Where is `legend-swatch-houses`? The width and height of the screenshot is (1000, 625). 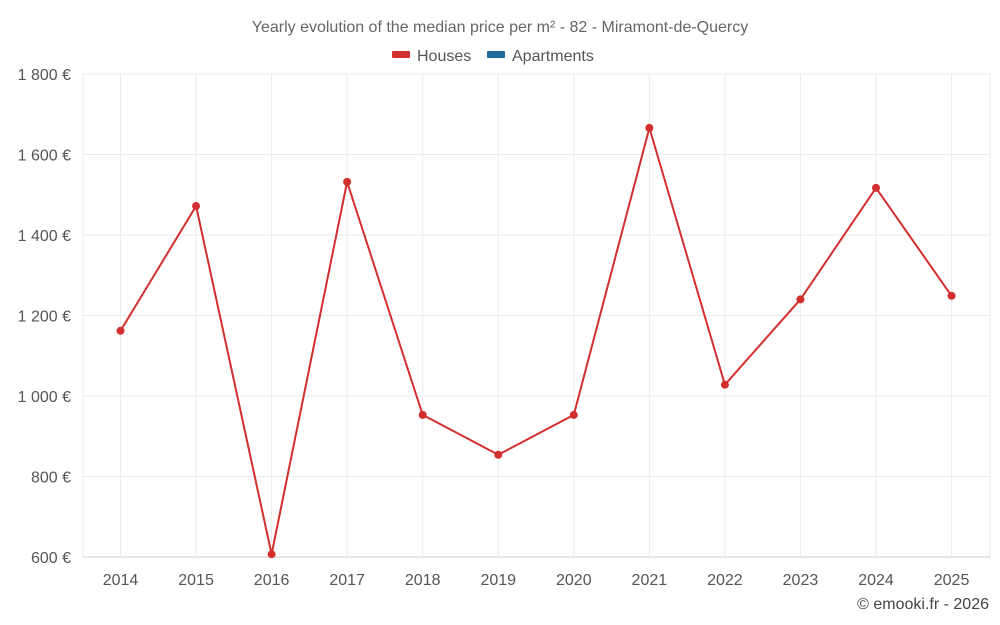 legend-swatch-houses is located at coordinates (401, 54).